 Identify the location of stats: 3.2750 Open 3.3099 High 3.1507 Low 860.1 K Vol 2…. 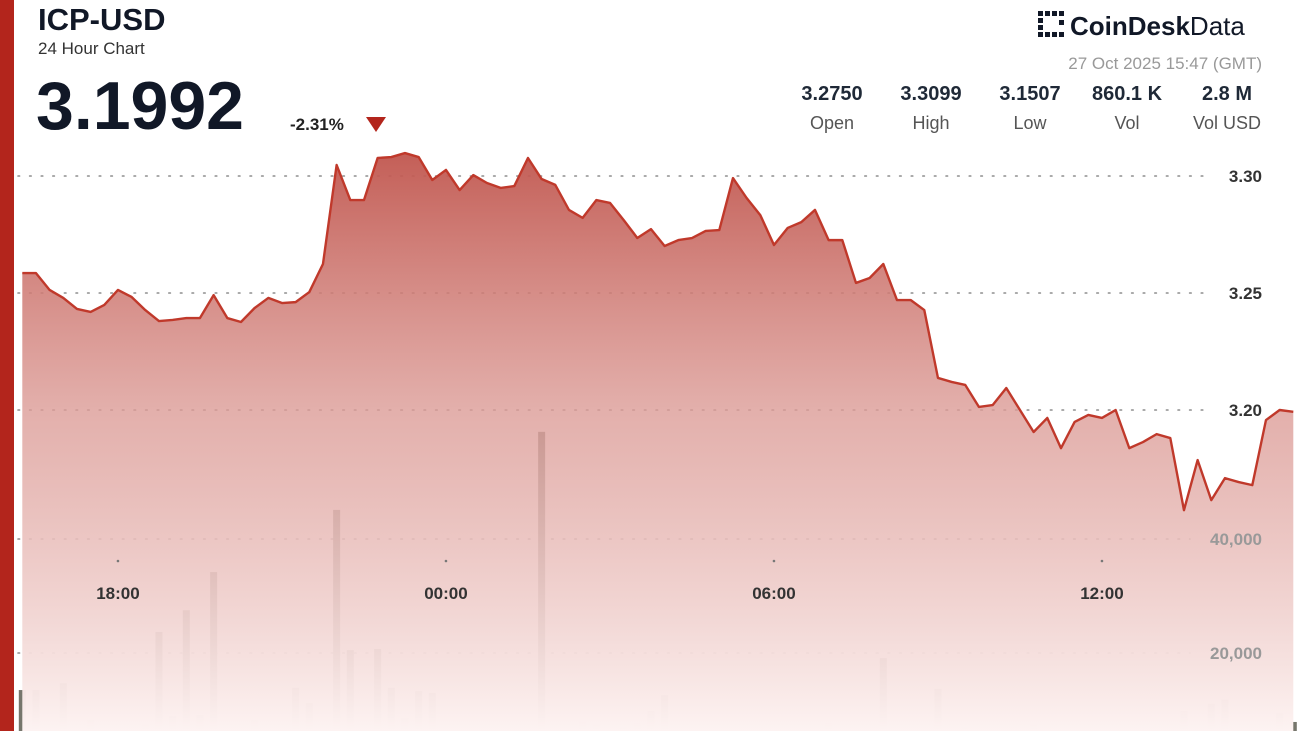
(1031, 108).